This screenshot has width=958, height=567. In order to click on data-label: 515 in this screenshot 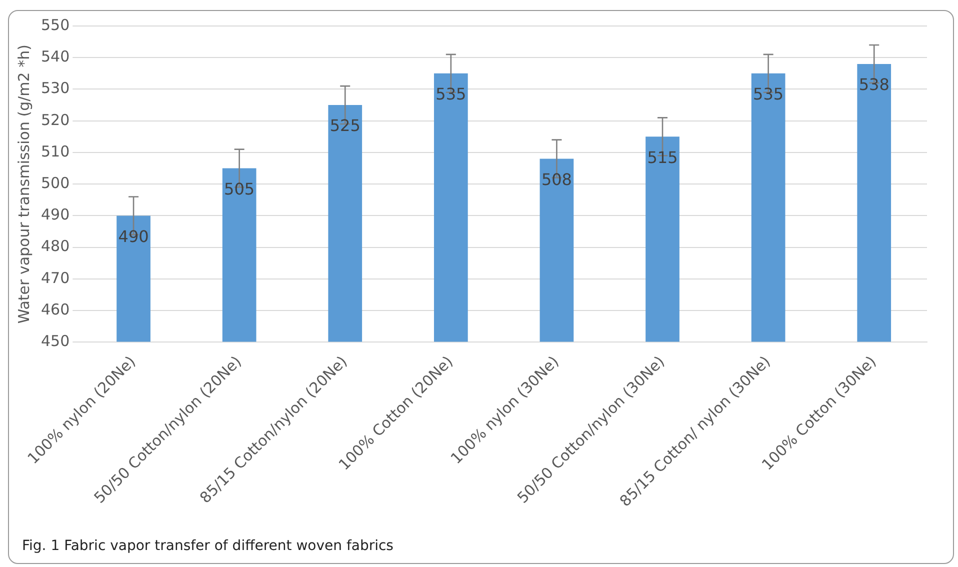, I will do `click(662, 157)`.